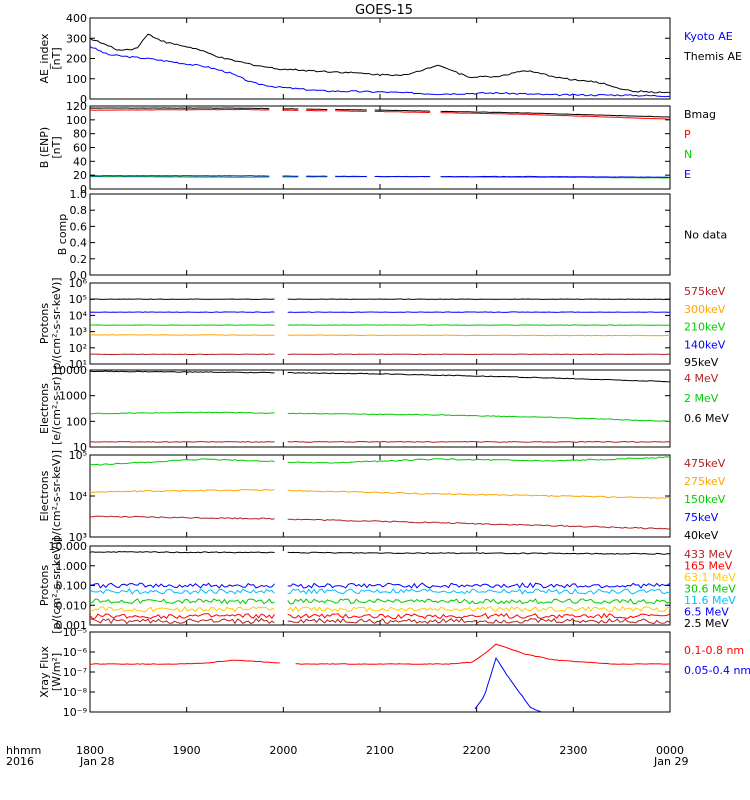 The image size is (750, 800). What do you see at coordinates (75, 672) in the screenshot?
I see `y-tick-label: 10⁻⁷` at bounding box center [75, 672].